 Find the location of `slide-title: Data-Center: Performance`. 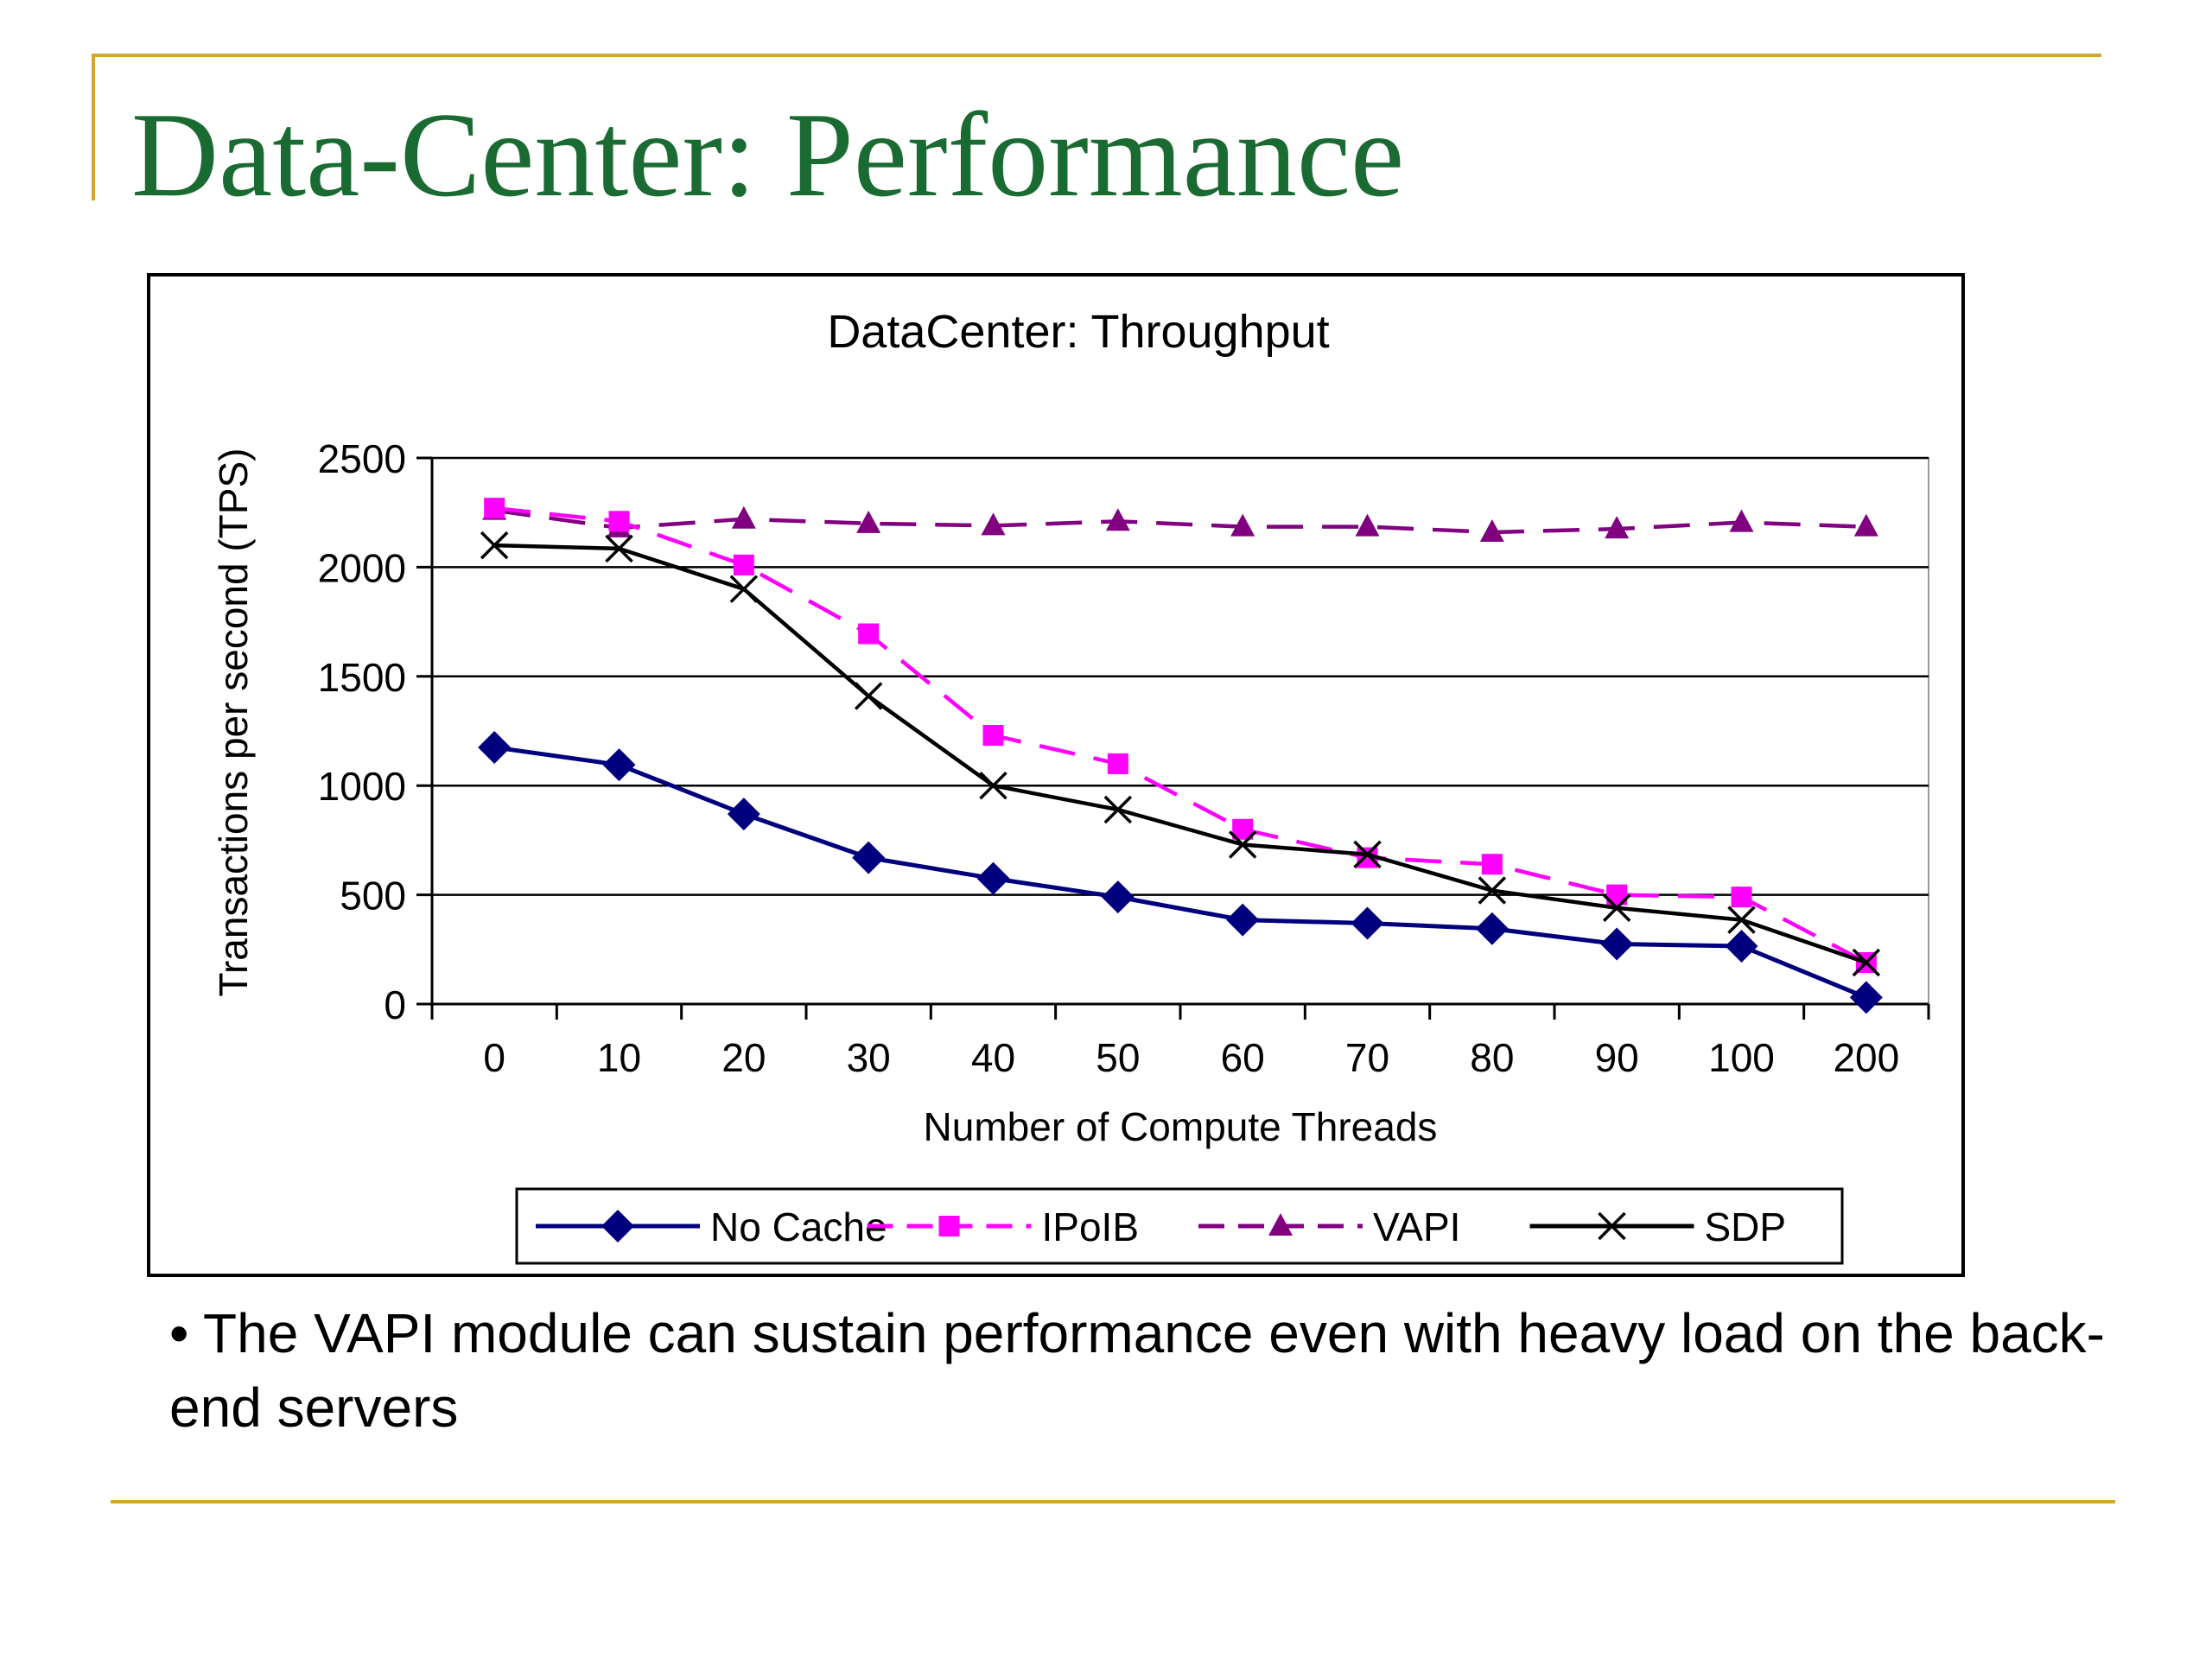

slide-title: Data-Center: Performance is located at coordinates (768, 155).